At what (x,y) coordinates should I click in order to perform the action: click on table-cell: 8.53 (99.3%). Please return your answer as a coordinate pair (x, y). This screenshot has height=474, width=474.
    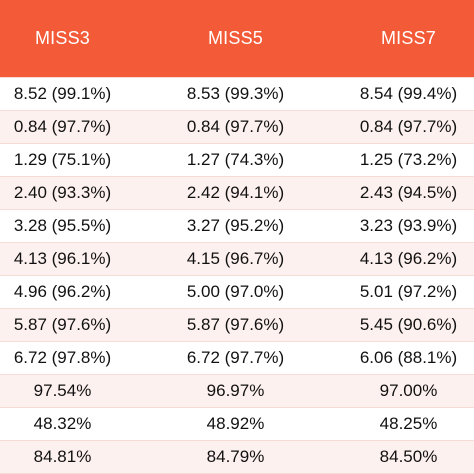
    Looking at the image, I should click on (235, 93).